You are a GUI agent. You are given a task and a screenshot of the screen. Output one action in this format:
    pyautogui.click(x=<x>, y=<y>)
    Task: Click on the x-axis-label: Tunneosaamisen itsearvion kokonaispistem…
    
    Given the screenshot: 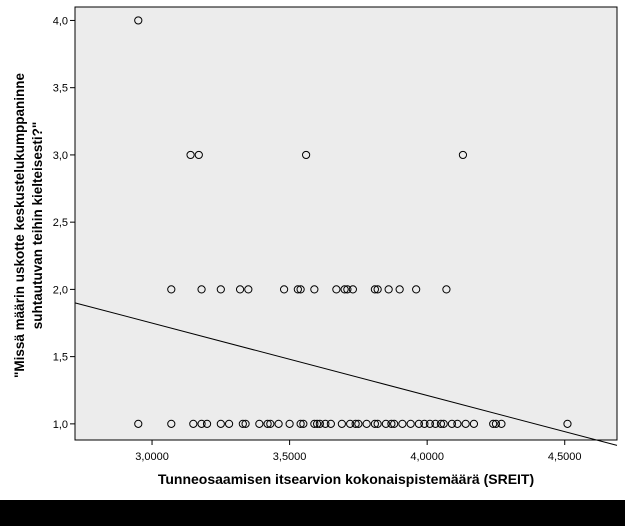 What is the action you would take?
    pyautogui.click(x=346, y=479)
    